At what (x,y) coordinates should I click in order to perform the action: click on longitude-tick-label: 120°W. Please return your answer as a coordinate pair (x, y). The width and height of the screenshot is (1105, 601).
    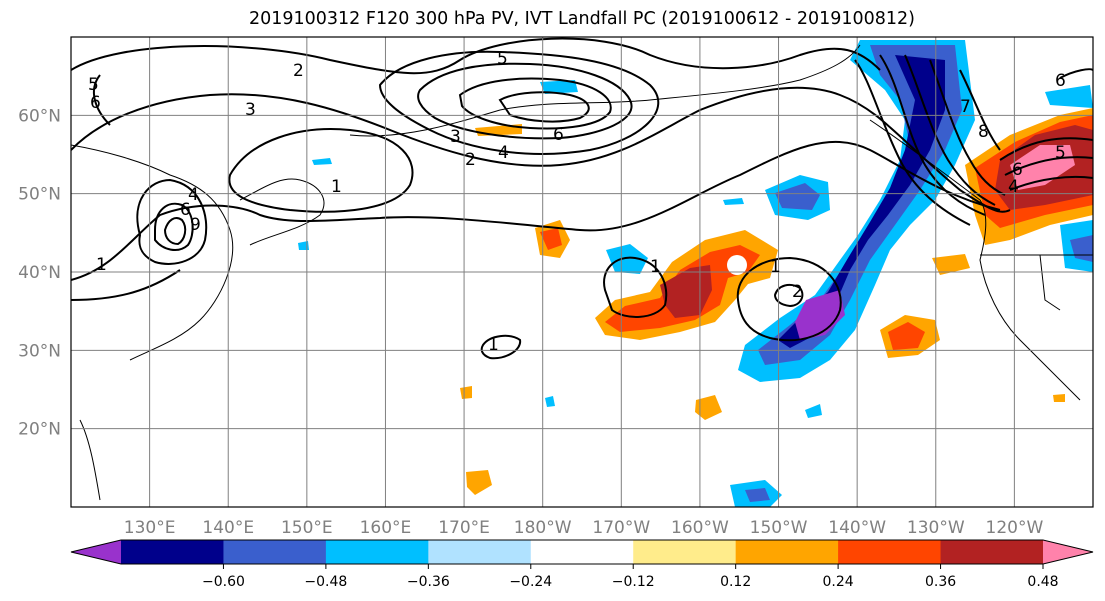
    Looking at the image, I should click on (1015, 528).